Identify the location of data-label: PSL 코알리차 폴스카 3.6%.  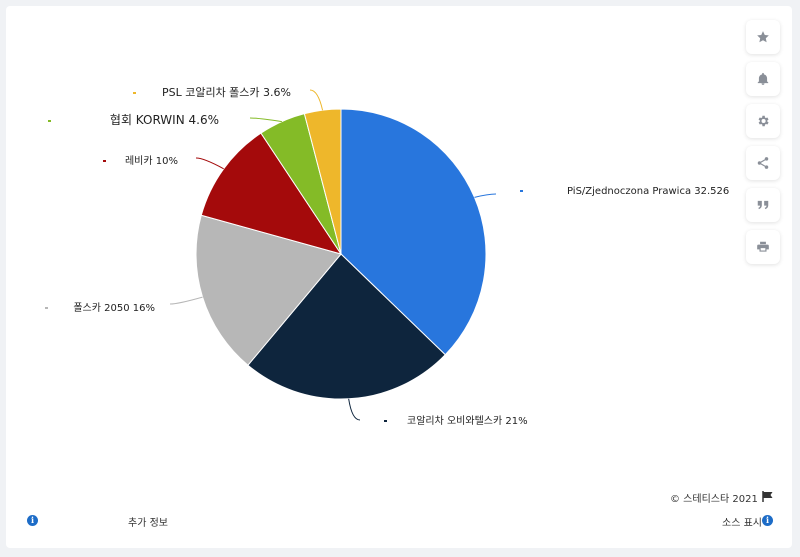
(226, 92).